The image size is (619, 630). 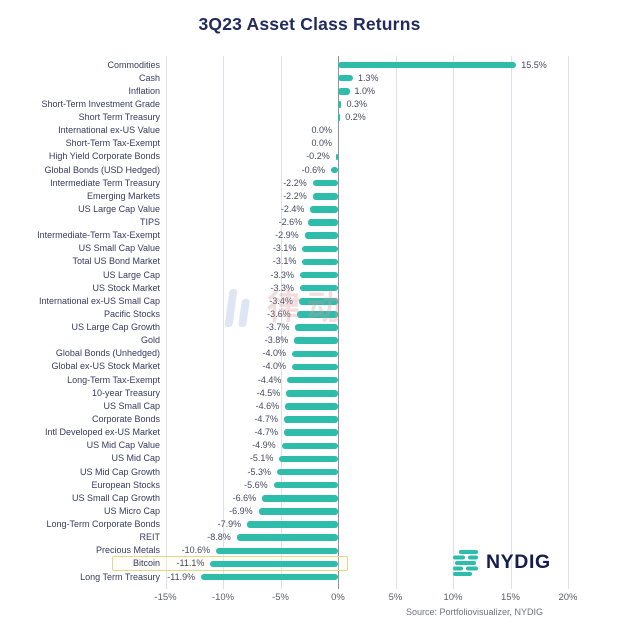 I want to click on nydig-s-mark-icon, so click(x=465, y=563).